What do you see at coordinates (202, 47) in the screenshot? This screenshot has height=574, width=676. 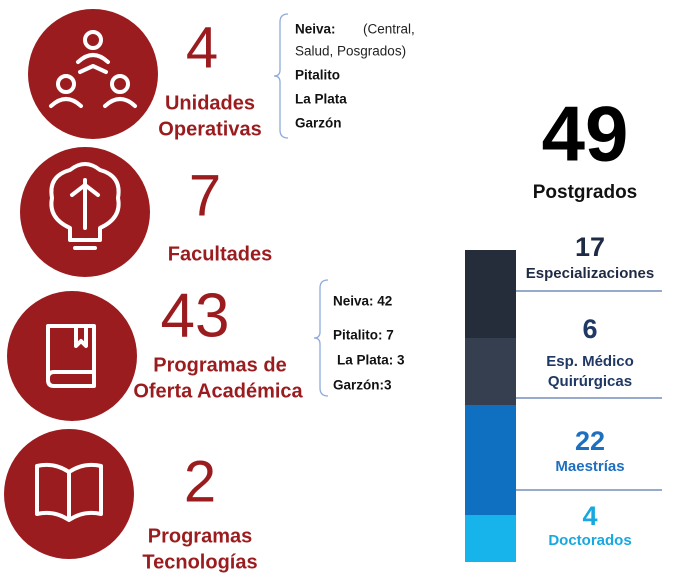 I see `count: 4` at bounding box center [202, 47].